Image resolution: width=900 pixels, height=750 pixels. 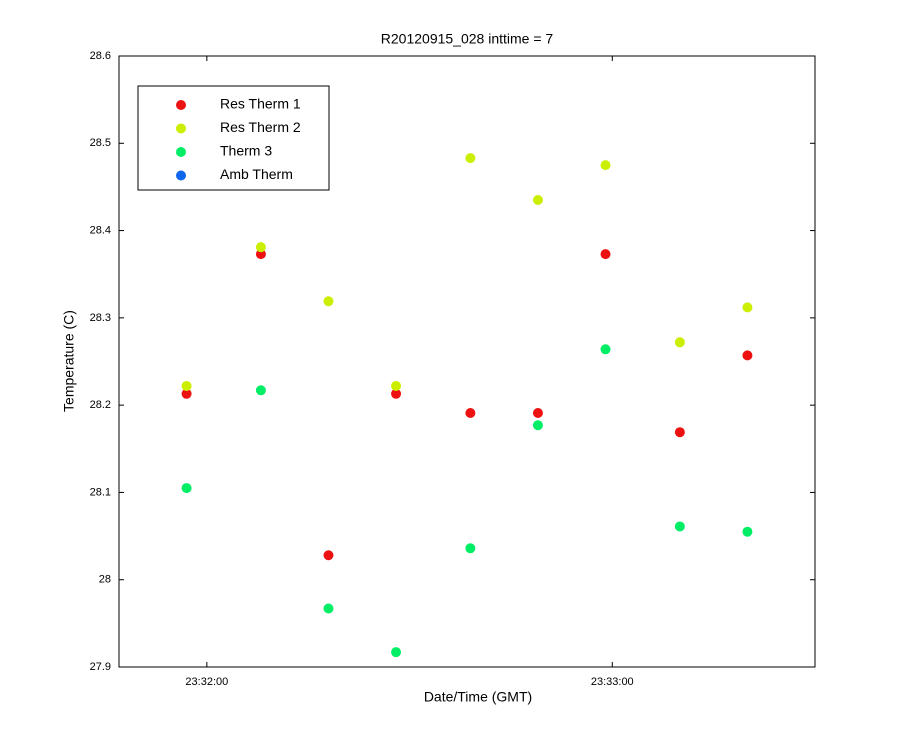 I want to click on y-tick-label: 28.2, so click(x=100, y=405).